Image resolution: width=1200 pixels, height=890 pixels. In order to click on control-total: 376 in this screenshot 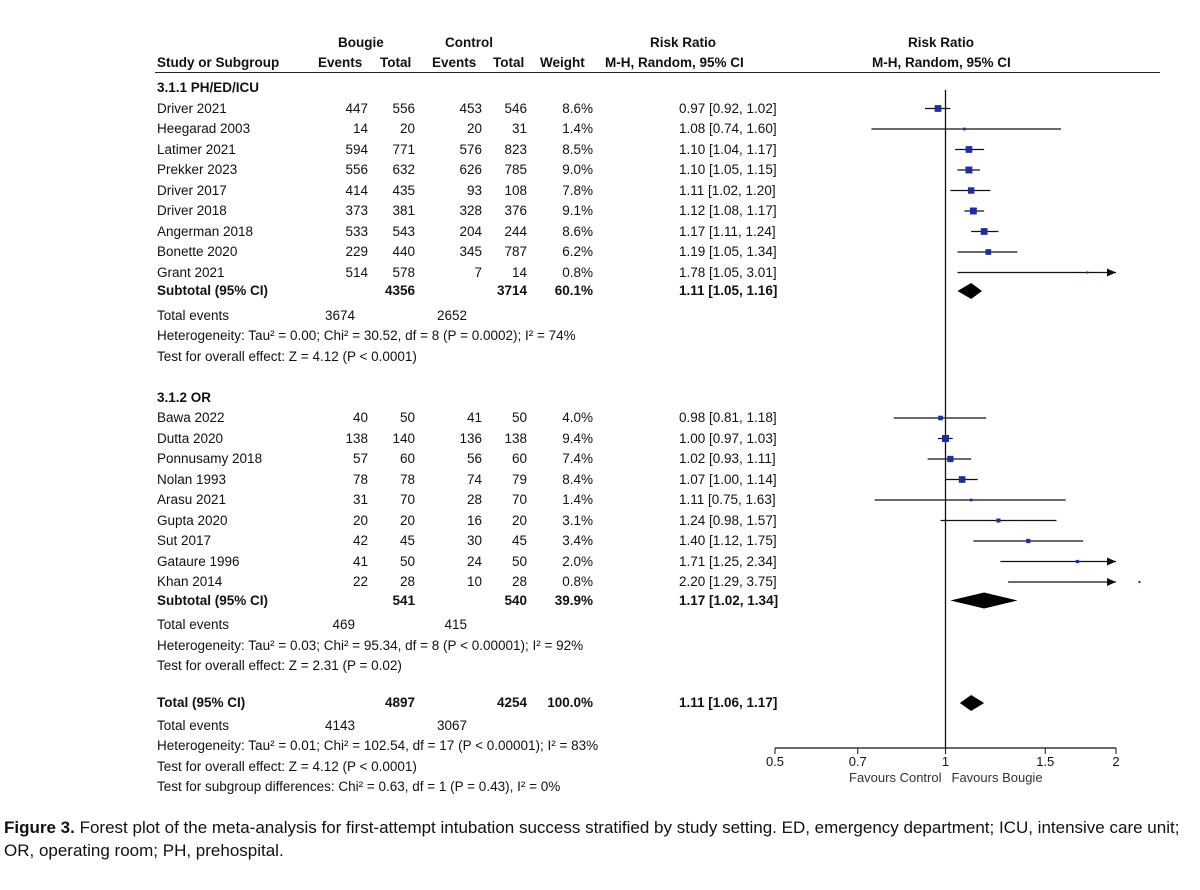, I will do `click(515, 210)`.